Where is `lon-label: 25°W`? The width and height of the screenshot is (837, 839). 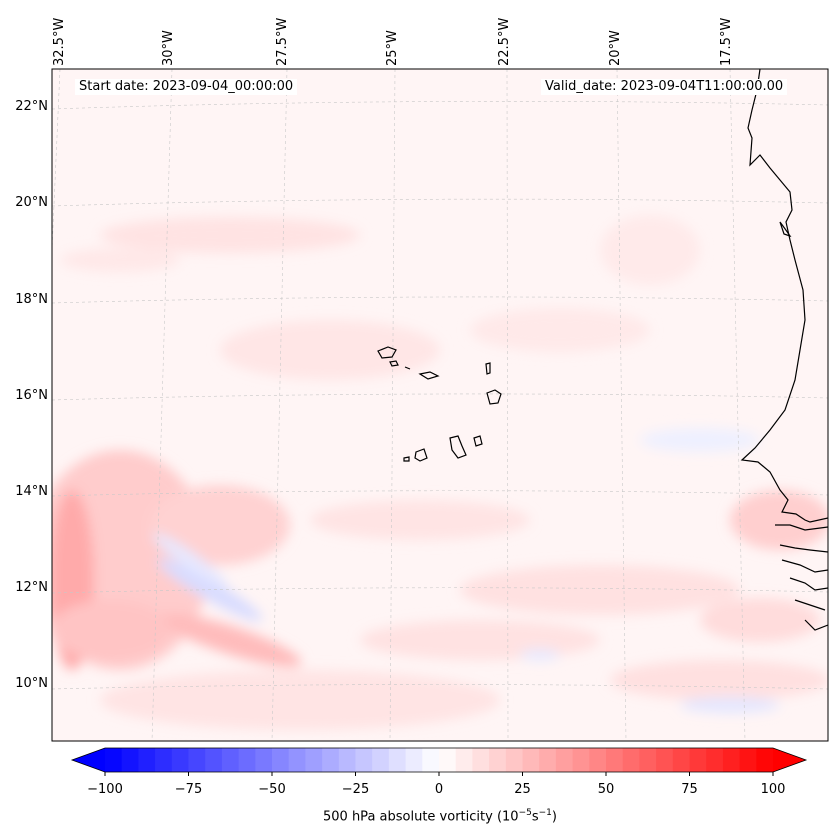 lon-label: 25°W is located at coordinates (392, 48).